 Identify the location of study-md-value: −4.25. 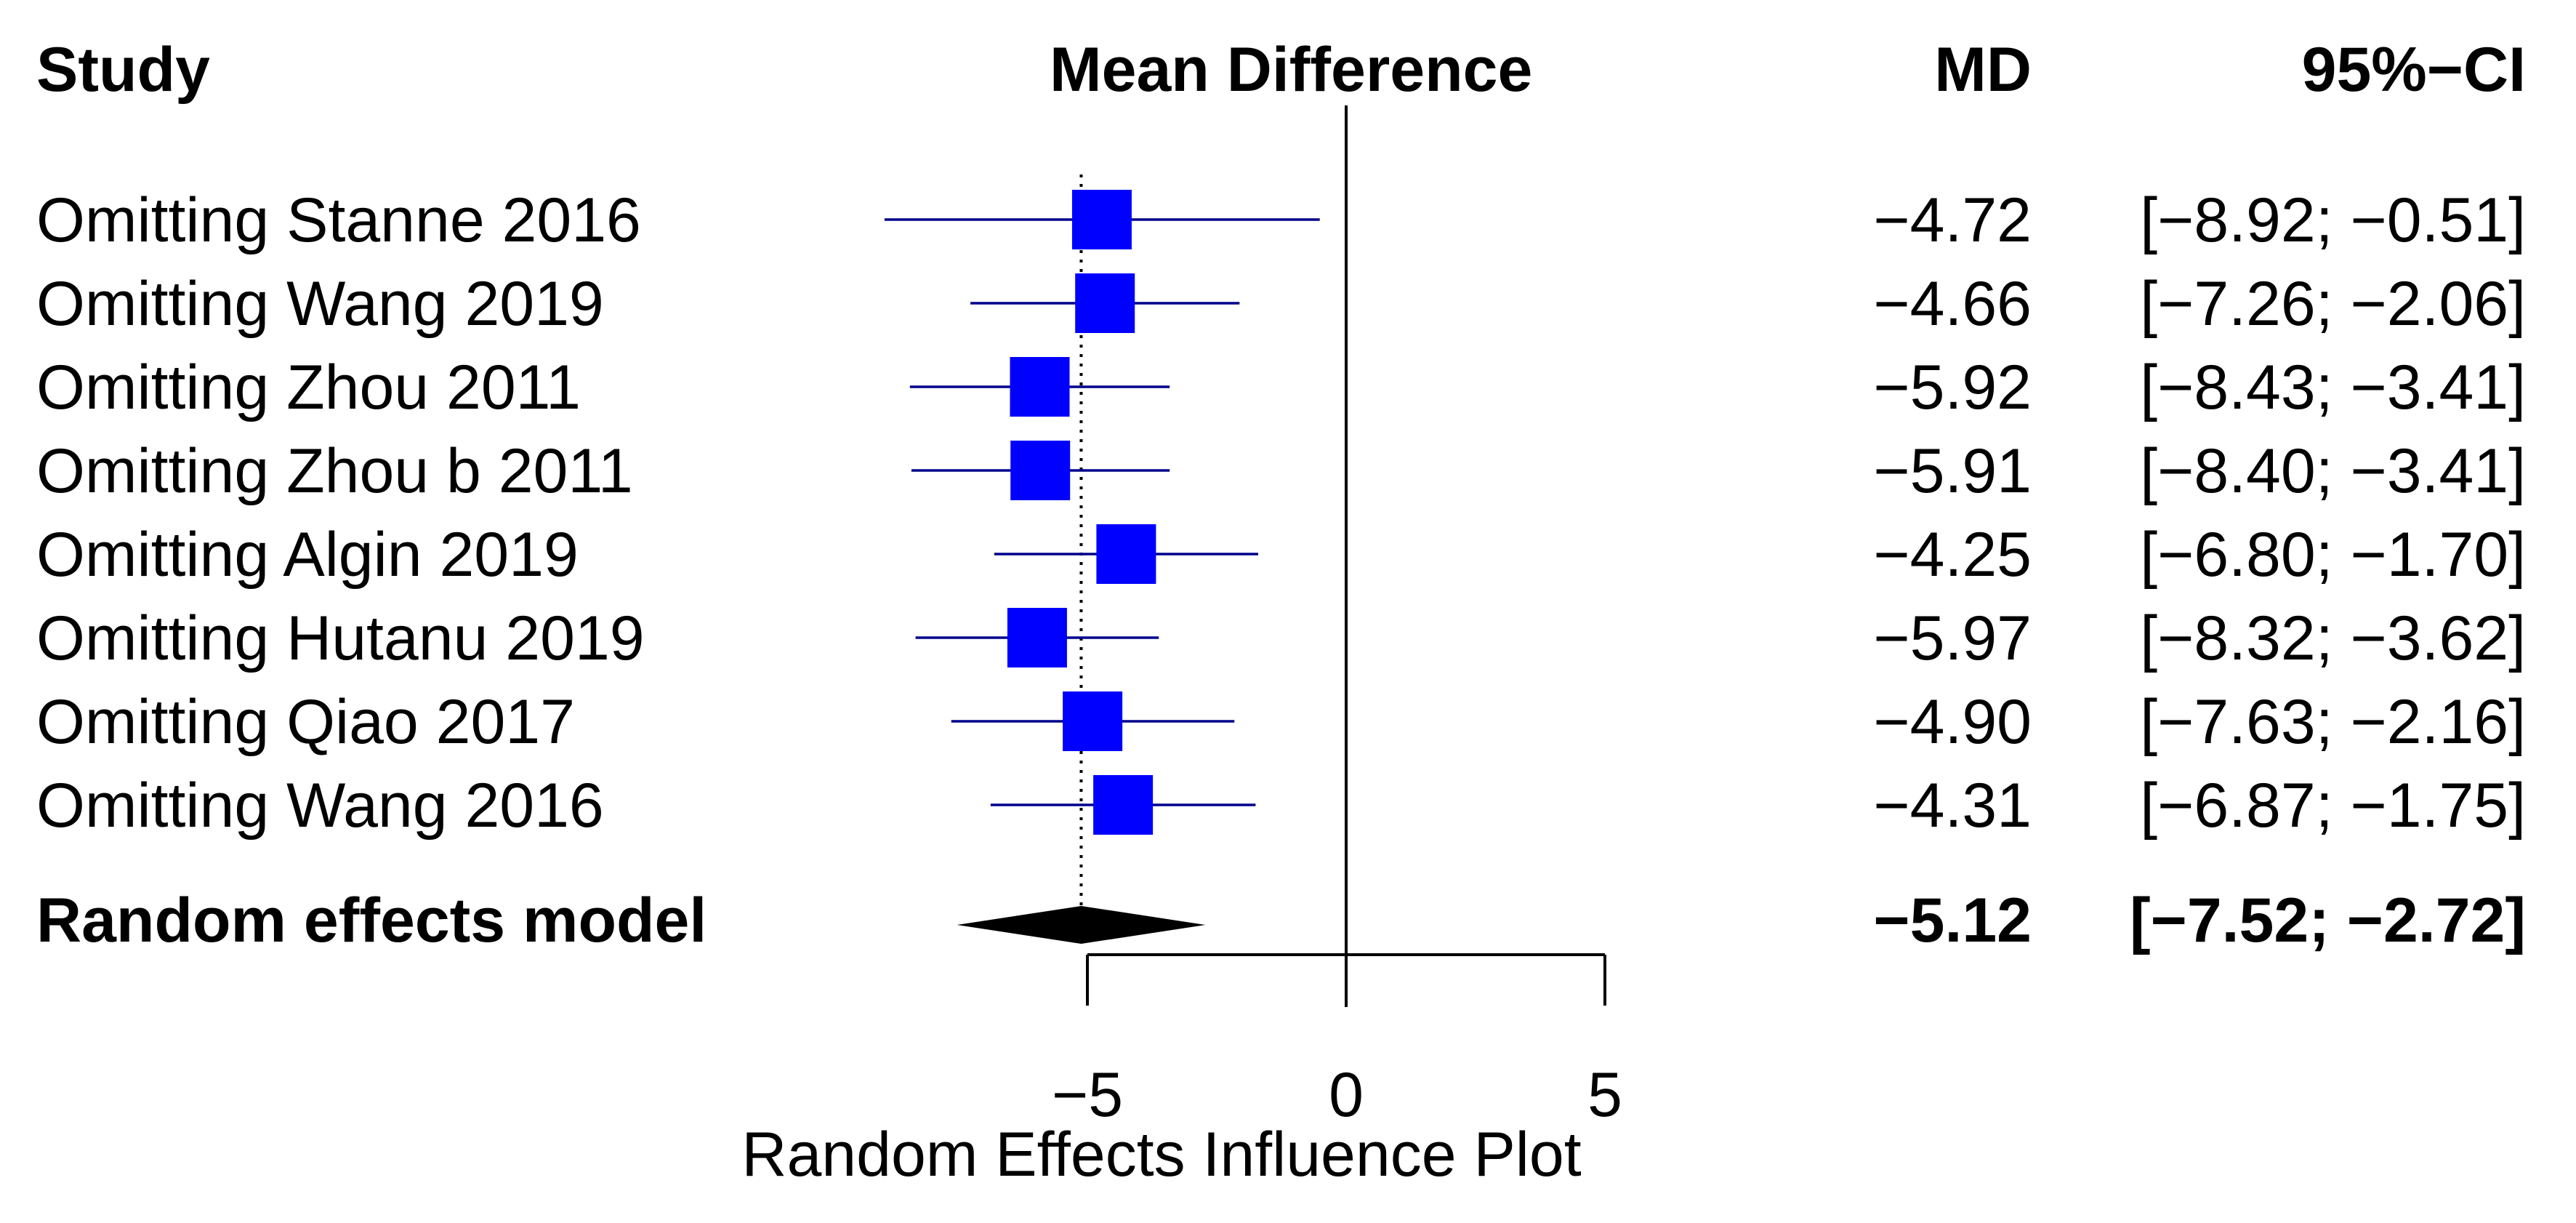
(1952, 555).